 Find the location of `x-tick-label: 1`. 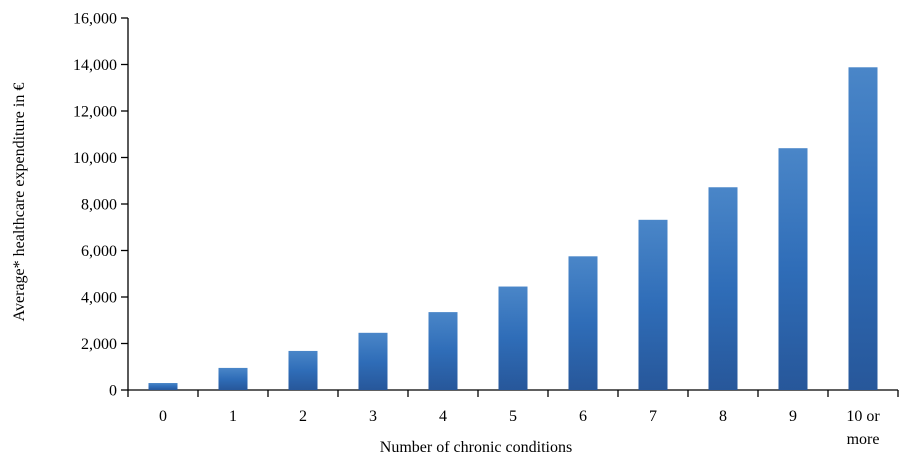

x-tick-label: 1 is located at coordinates (233, 416).